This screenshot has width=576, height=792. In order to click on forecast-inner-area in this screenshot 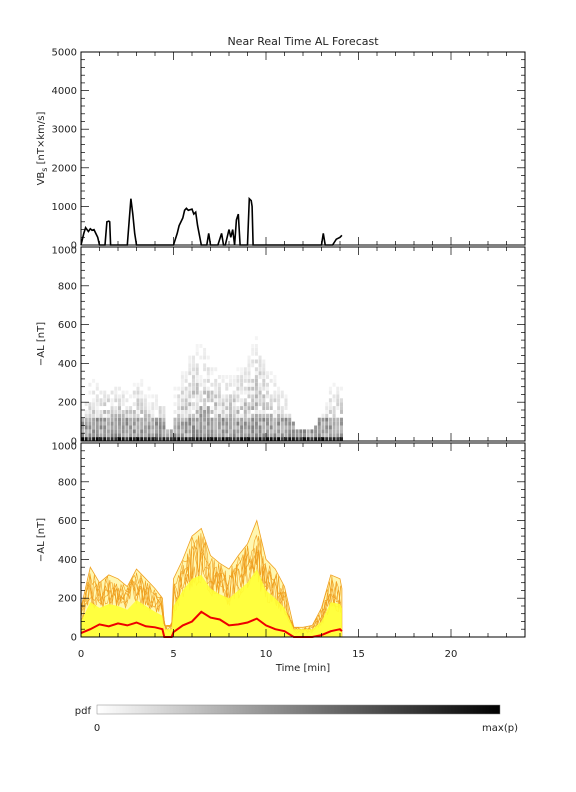, I will do `click(211, 603)`.